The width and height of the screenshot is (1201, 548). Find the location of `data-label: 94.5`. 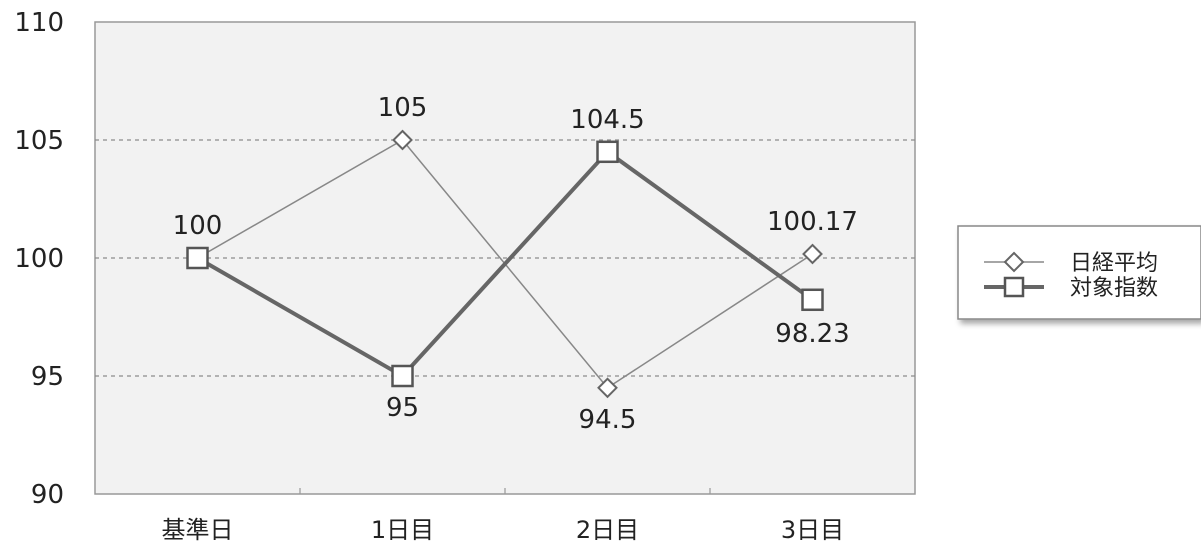

data-label: 94.5 is located at coordinates (608, 420).